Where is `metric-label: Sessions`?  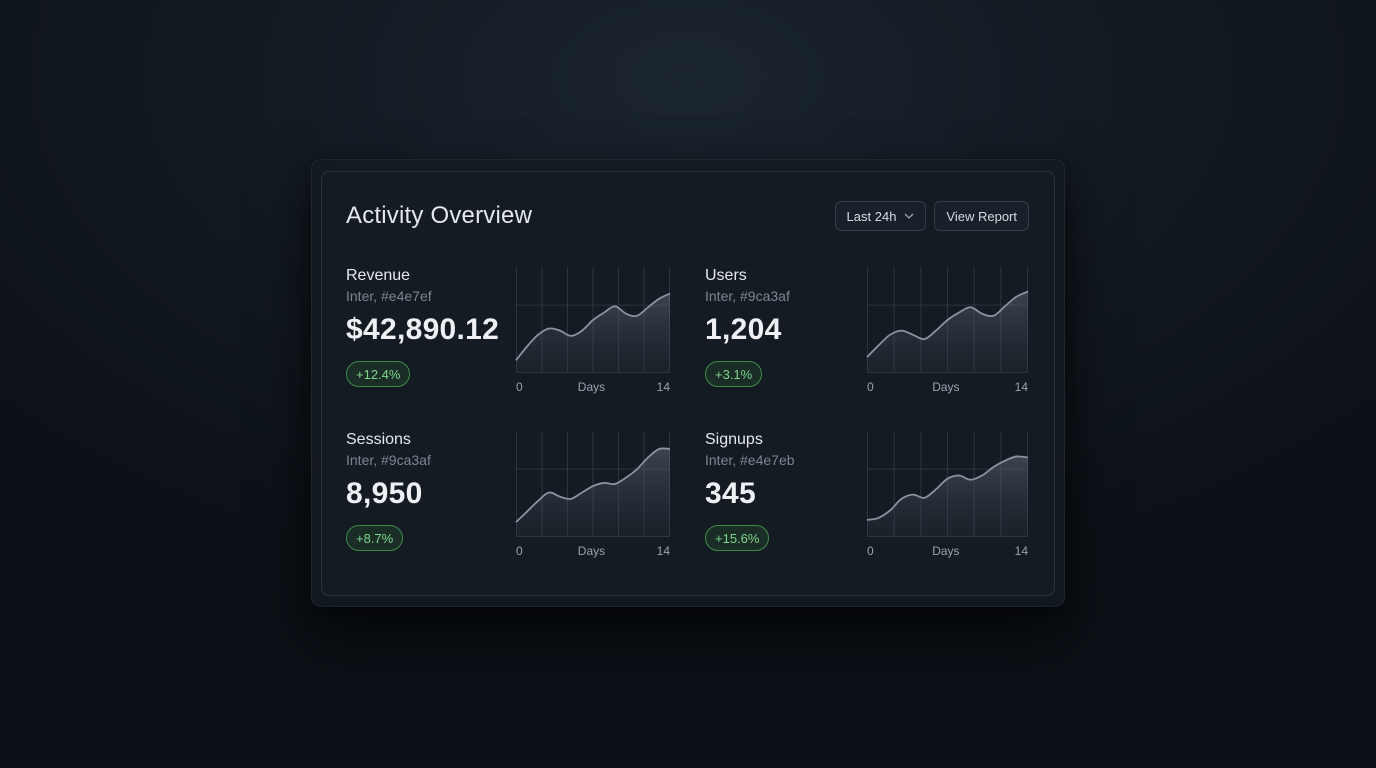
metric-label: Sessions is located at coordinates (378, 439).